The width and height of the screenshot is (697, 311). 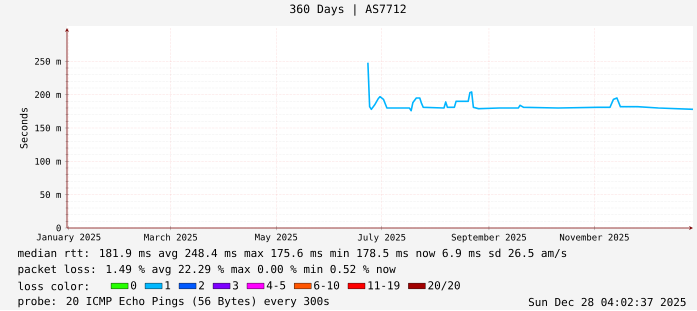 What do you see at coordinates (327, 285) in the screenshot?
I see `legend-label: 6-10` at bounding box center [327, 285].